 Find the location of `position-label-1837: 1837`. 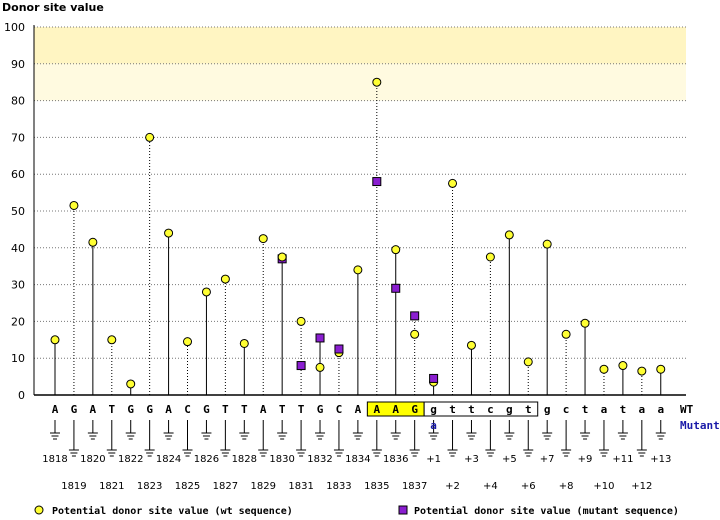

position-label-1837: 1837 is located at coordinates (414, 486).